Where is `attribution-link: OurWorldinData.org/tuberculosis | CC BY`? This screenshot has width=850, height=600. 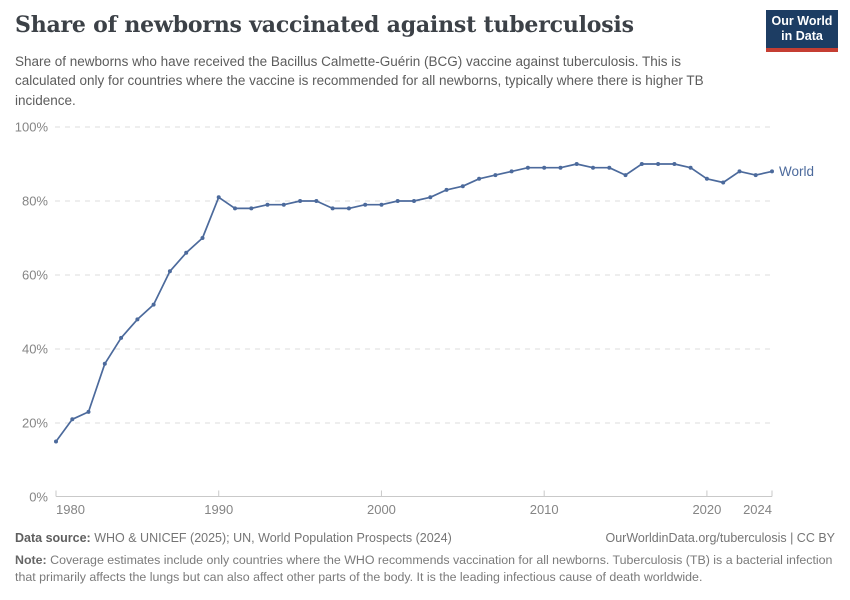 attribution-link: OurWorldinData.org/tuberculosis | CC BY is located at coordinates (720, 538).